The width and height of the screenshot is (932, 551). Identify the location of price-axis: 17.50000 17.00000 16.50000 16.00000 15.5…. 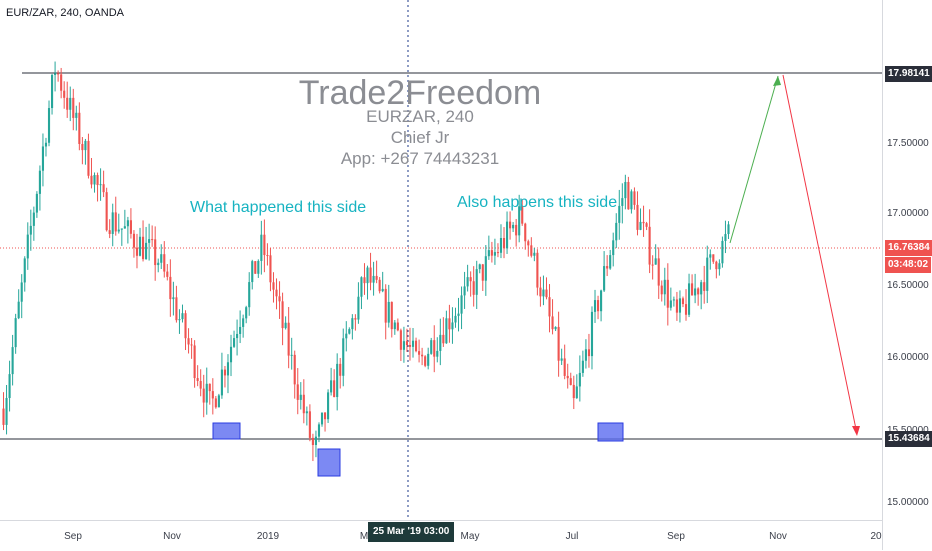
(907, 275).